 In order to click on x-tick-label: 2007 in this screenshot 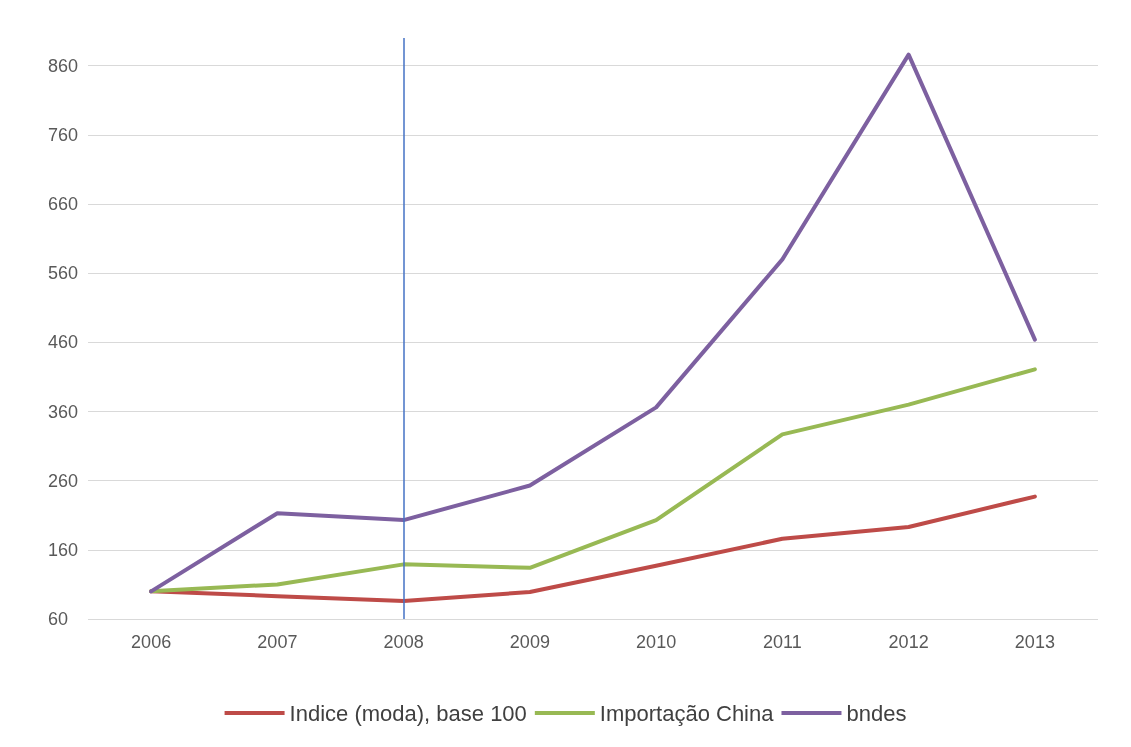, I will do `click(277, 642)`.